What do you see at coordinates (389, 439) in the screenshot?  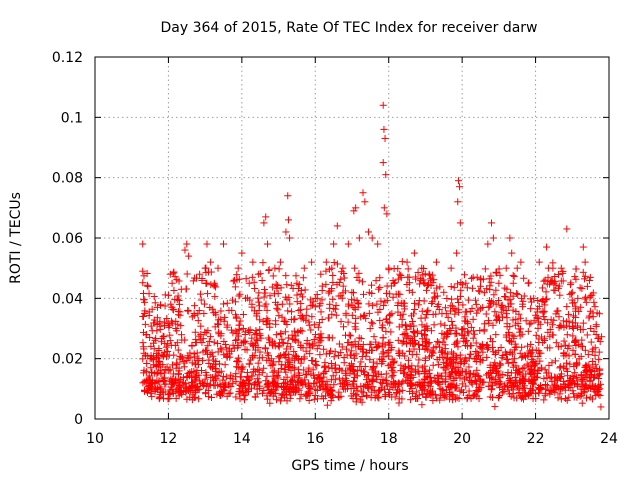 I see `x-tick-label: 18` at bounding box center [389, 439].